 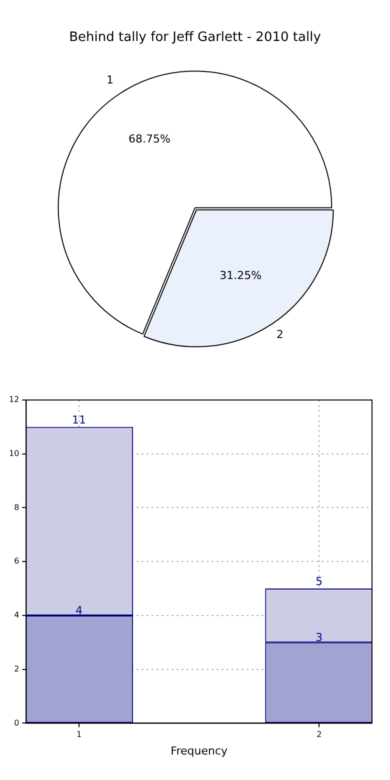 What do you see at coordinates (241, 275) in the screenshot?
I see `data-label: 31.25%` at bounding box center [241, 275].